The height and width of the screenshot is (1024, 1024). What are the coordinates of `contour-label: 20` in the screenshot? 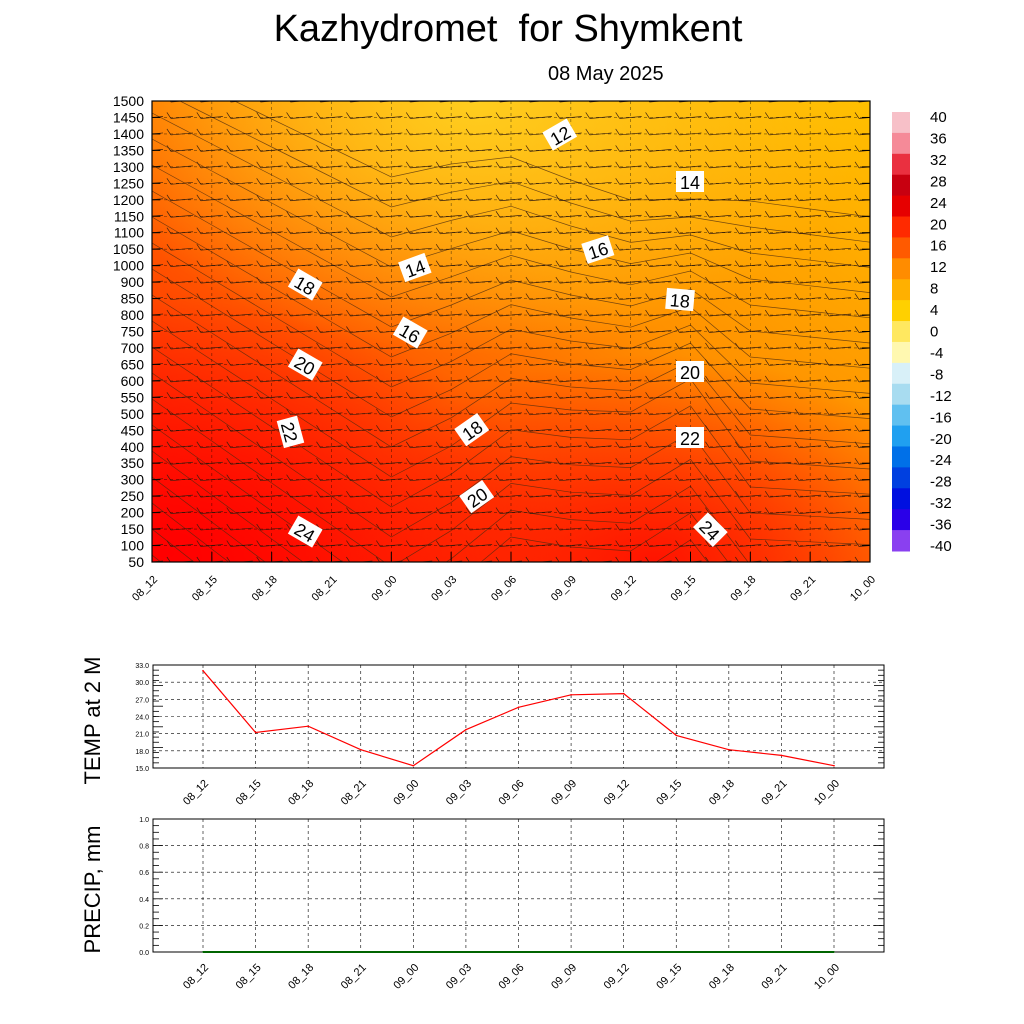 It's located at (690, 372).